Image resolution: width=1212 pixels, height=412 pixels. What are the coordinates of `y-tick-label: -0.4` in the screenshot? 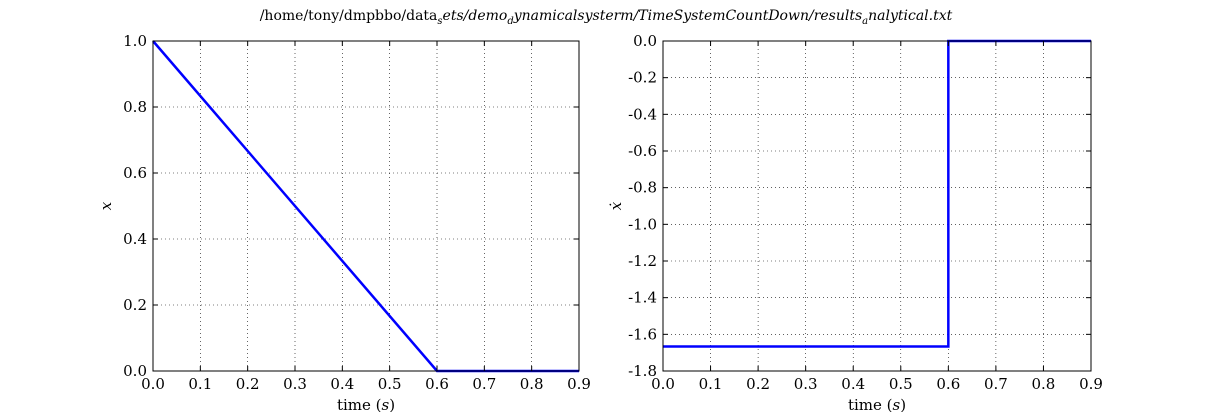 It's located at (642, 114).